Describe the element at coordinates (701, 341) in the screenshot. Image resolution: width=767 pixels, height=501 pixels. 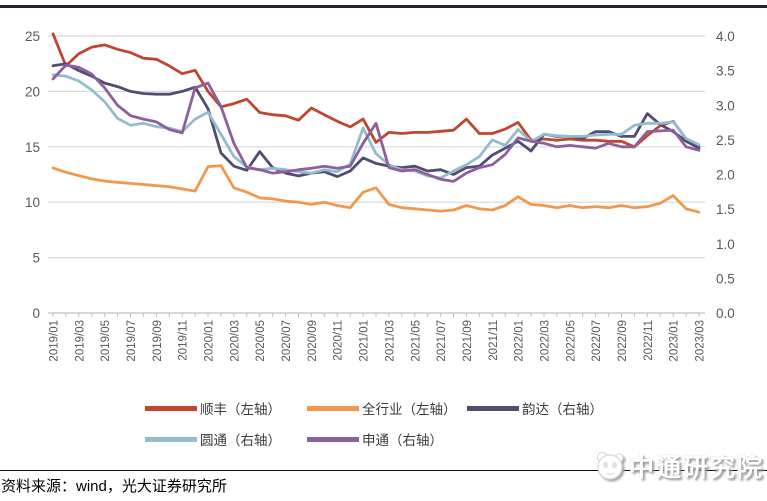
I see `svg-text: 2023/03` at that location.